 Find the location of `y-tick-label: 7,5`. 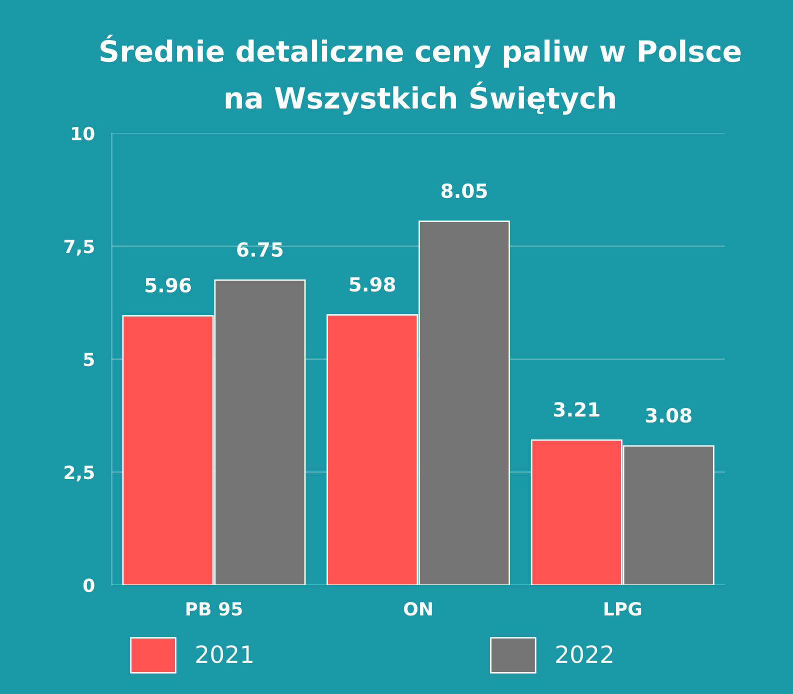

y-tick-label: 7,5 is located at coordinates (79, 248).